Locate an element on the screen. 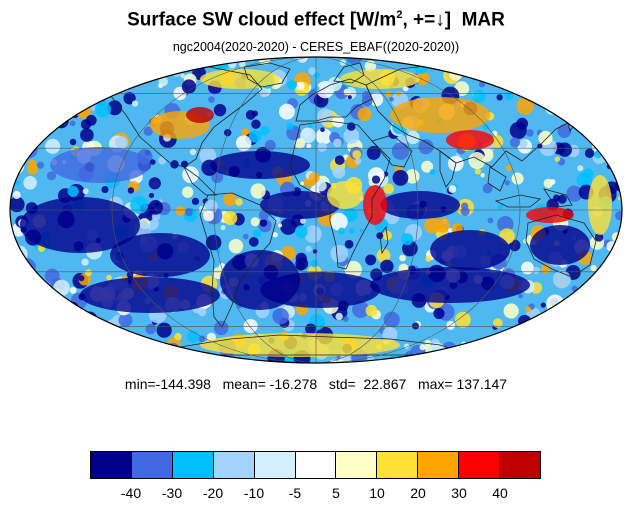 The width and height of the screenshot is (632, 506). colorbar-tick-label: 40 is located at coordinates (500, 493).